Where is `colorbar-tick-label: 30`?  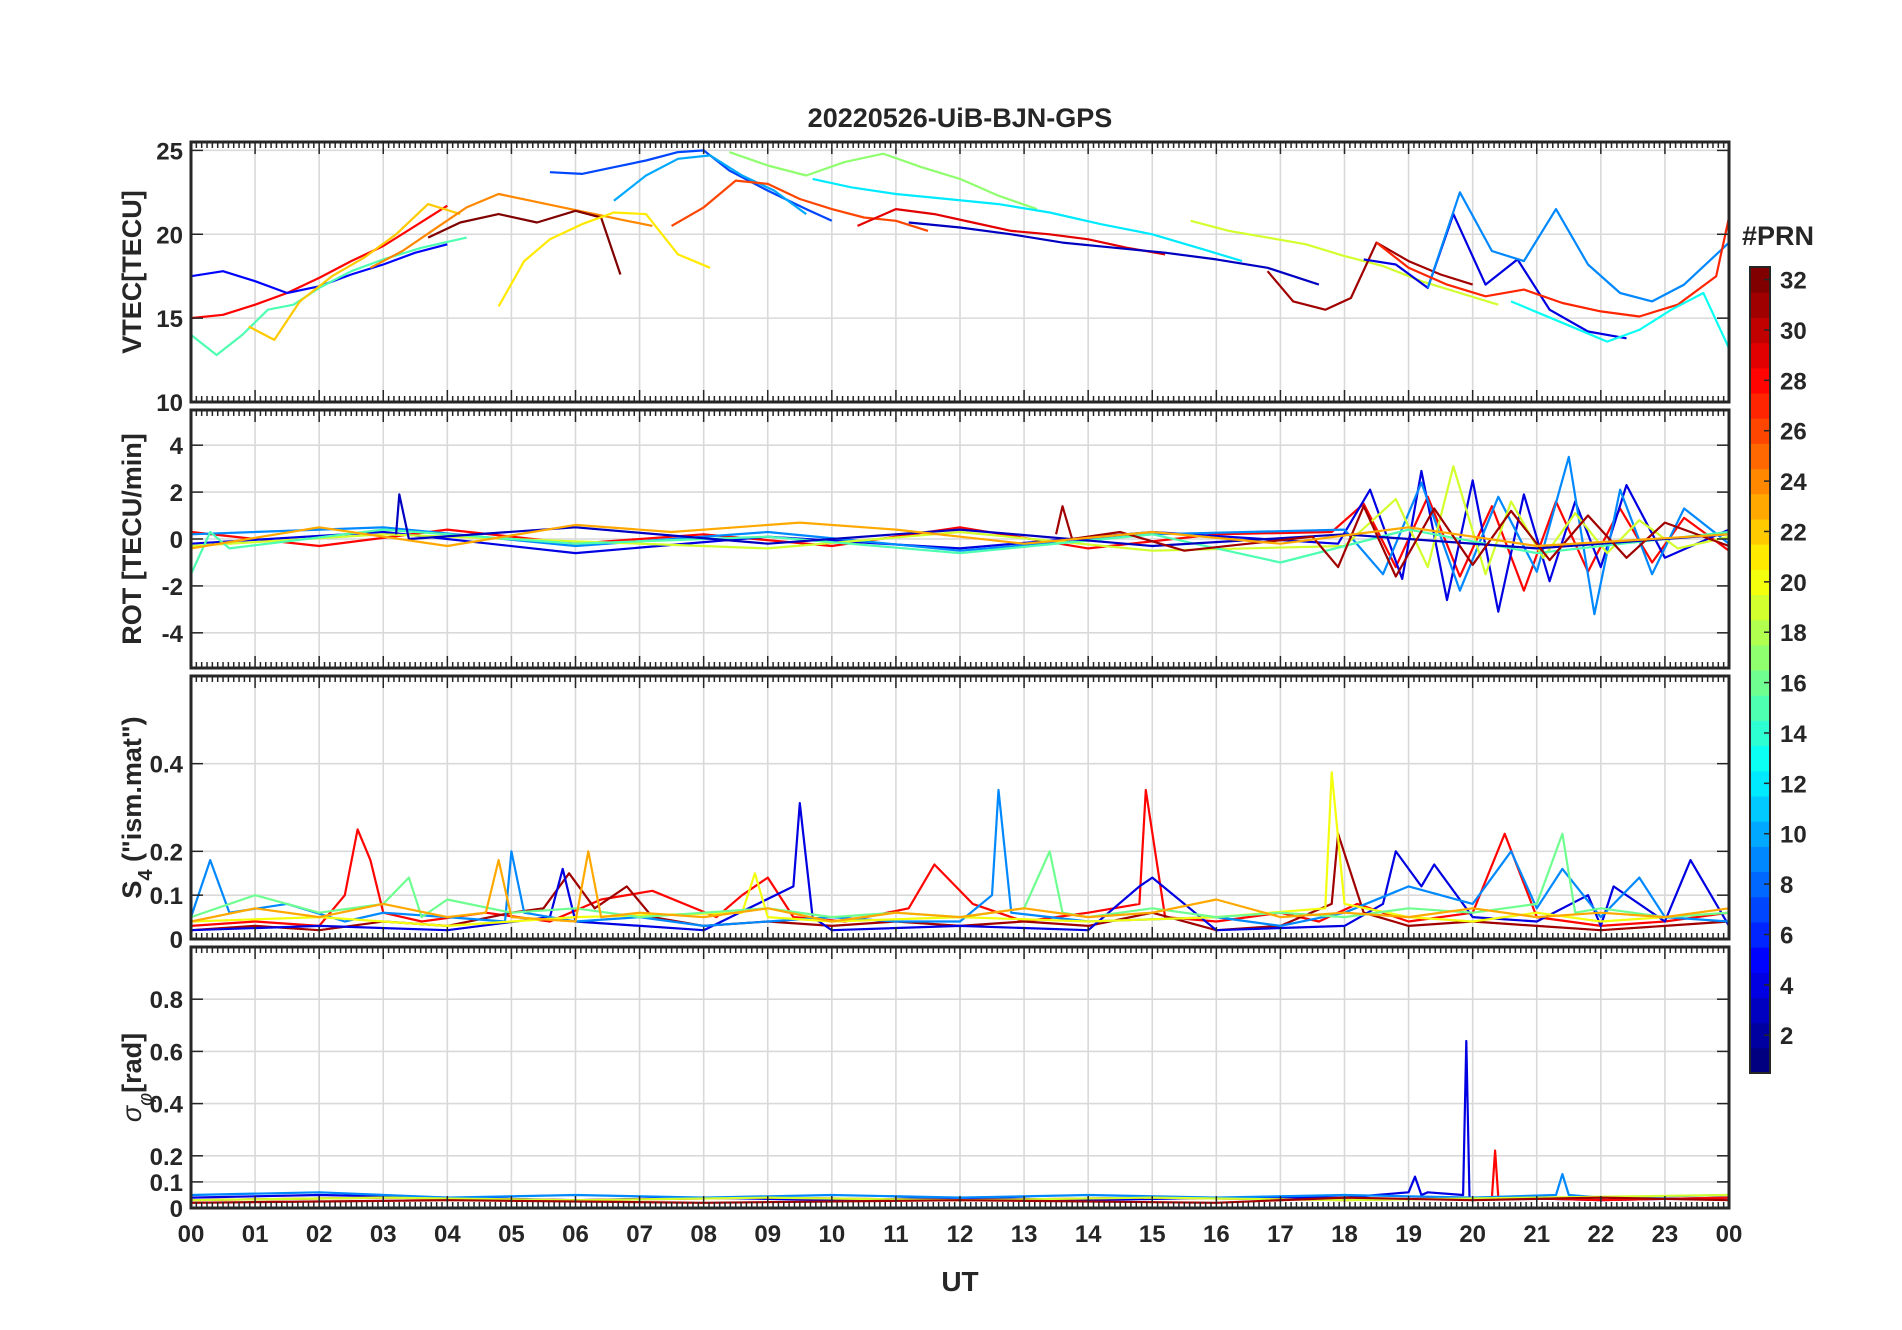
colorbar-tick-label: 30 is located at coordinates (1793, 331).